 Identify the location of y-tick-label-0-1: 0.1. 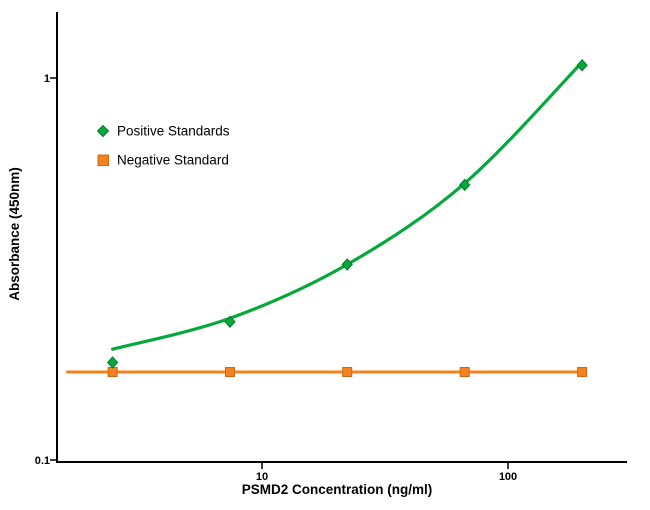
(42, 461).